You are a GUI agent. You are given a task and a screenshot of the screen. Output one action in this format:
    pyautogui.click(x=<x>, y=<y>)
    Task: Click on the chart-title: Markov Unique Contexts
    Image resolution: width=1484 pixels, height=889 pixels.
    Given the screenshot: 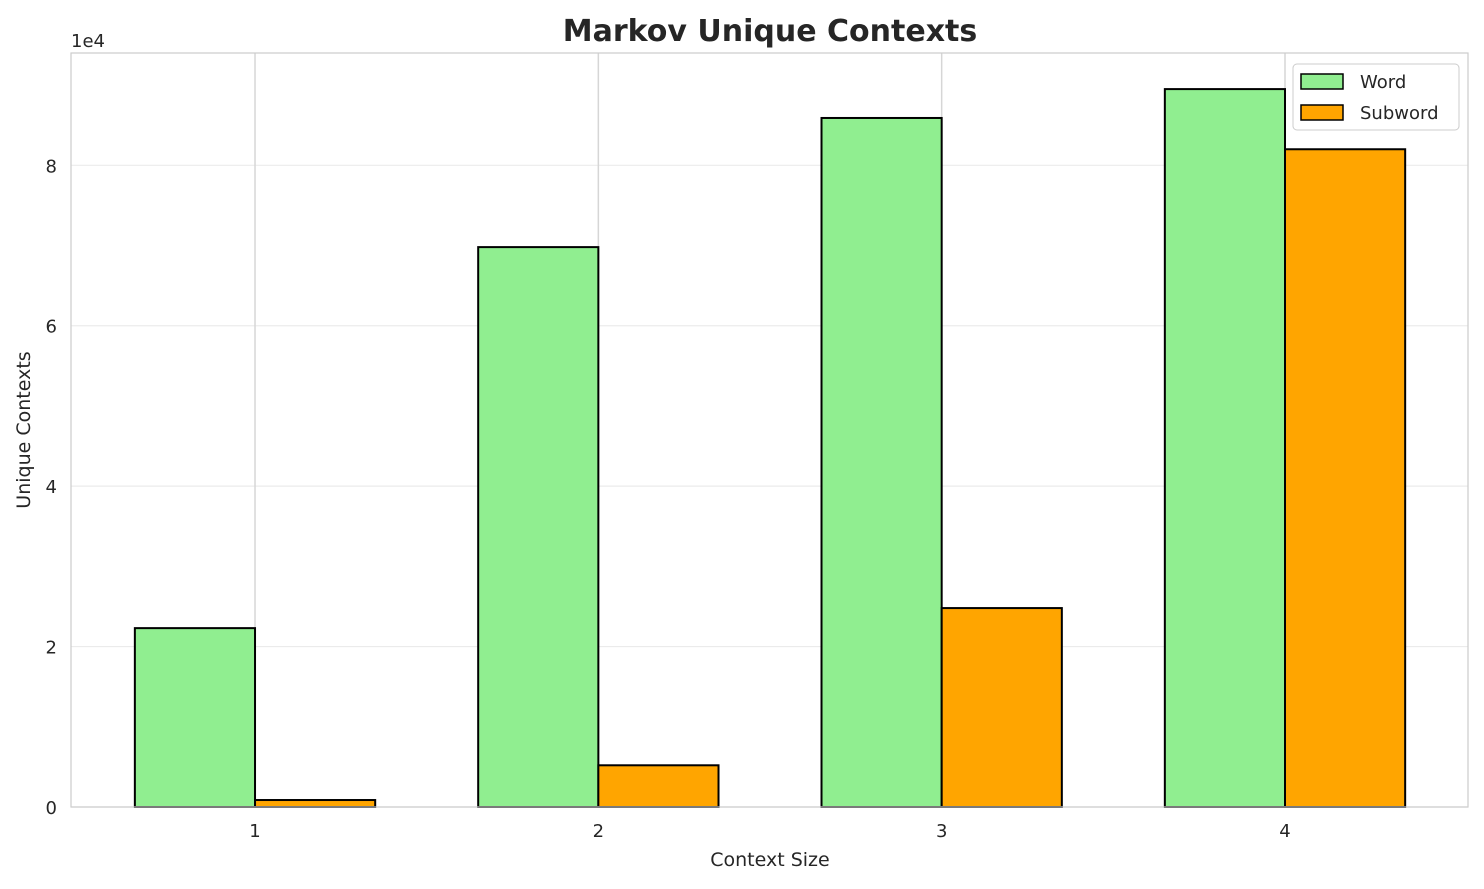 What is the action you would take?
    pyautogui.click(x=770, y=31)
    